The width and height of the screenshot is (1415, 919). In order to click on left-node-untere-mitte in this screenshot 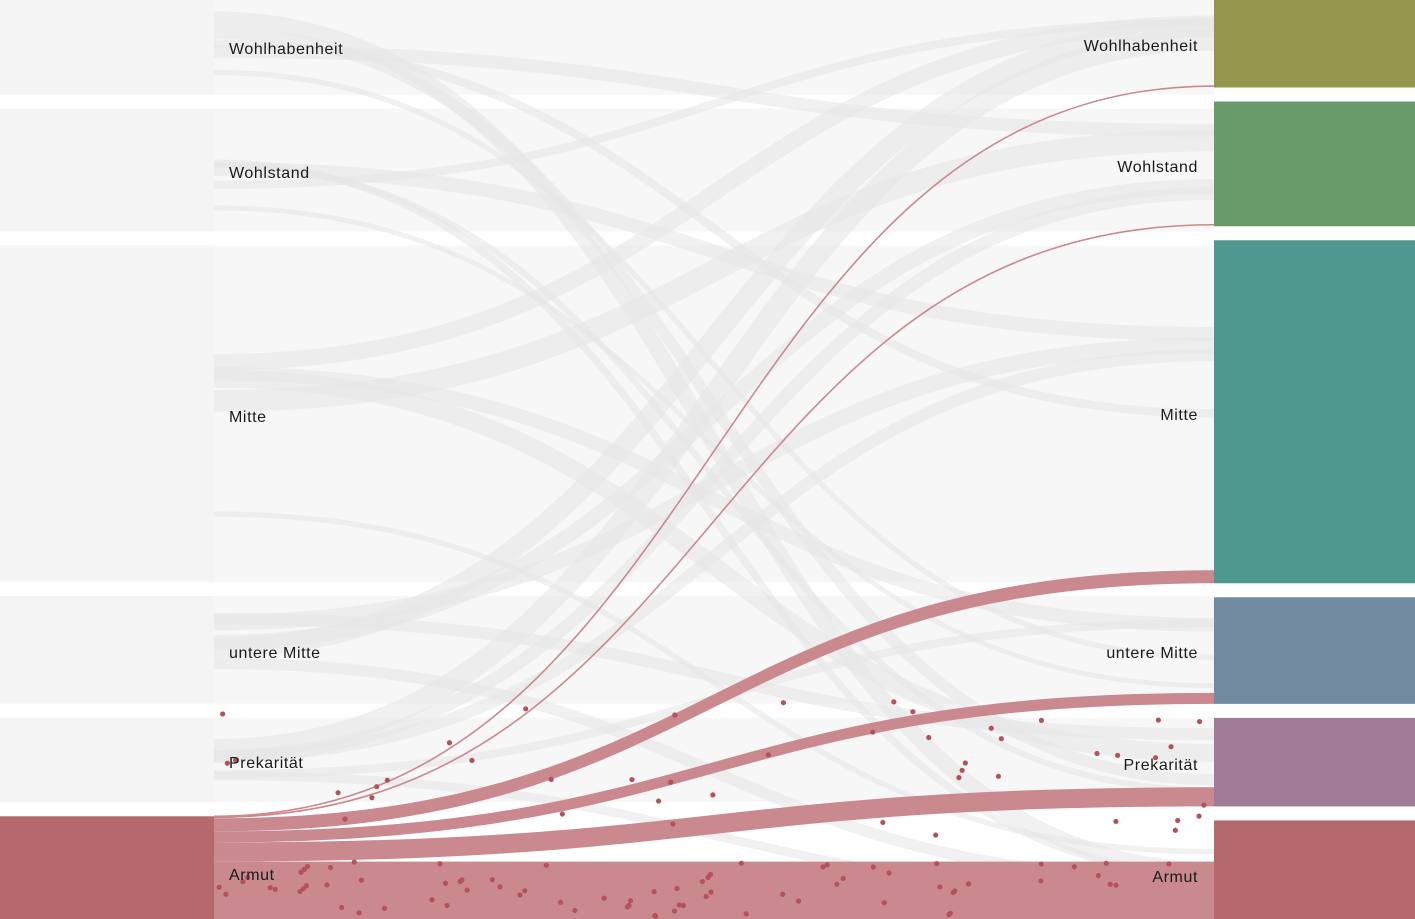, I will do `click(107, 649)`.